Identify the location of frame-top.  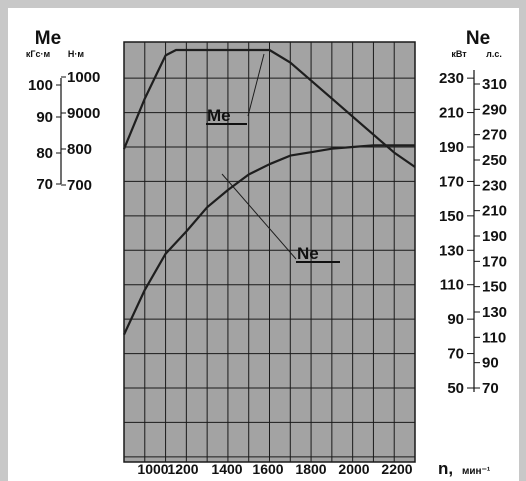
(263, 4).